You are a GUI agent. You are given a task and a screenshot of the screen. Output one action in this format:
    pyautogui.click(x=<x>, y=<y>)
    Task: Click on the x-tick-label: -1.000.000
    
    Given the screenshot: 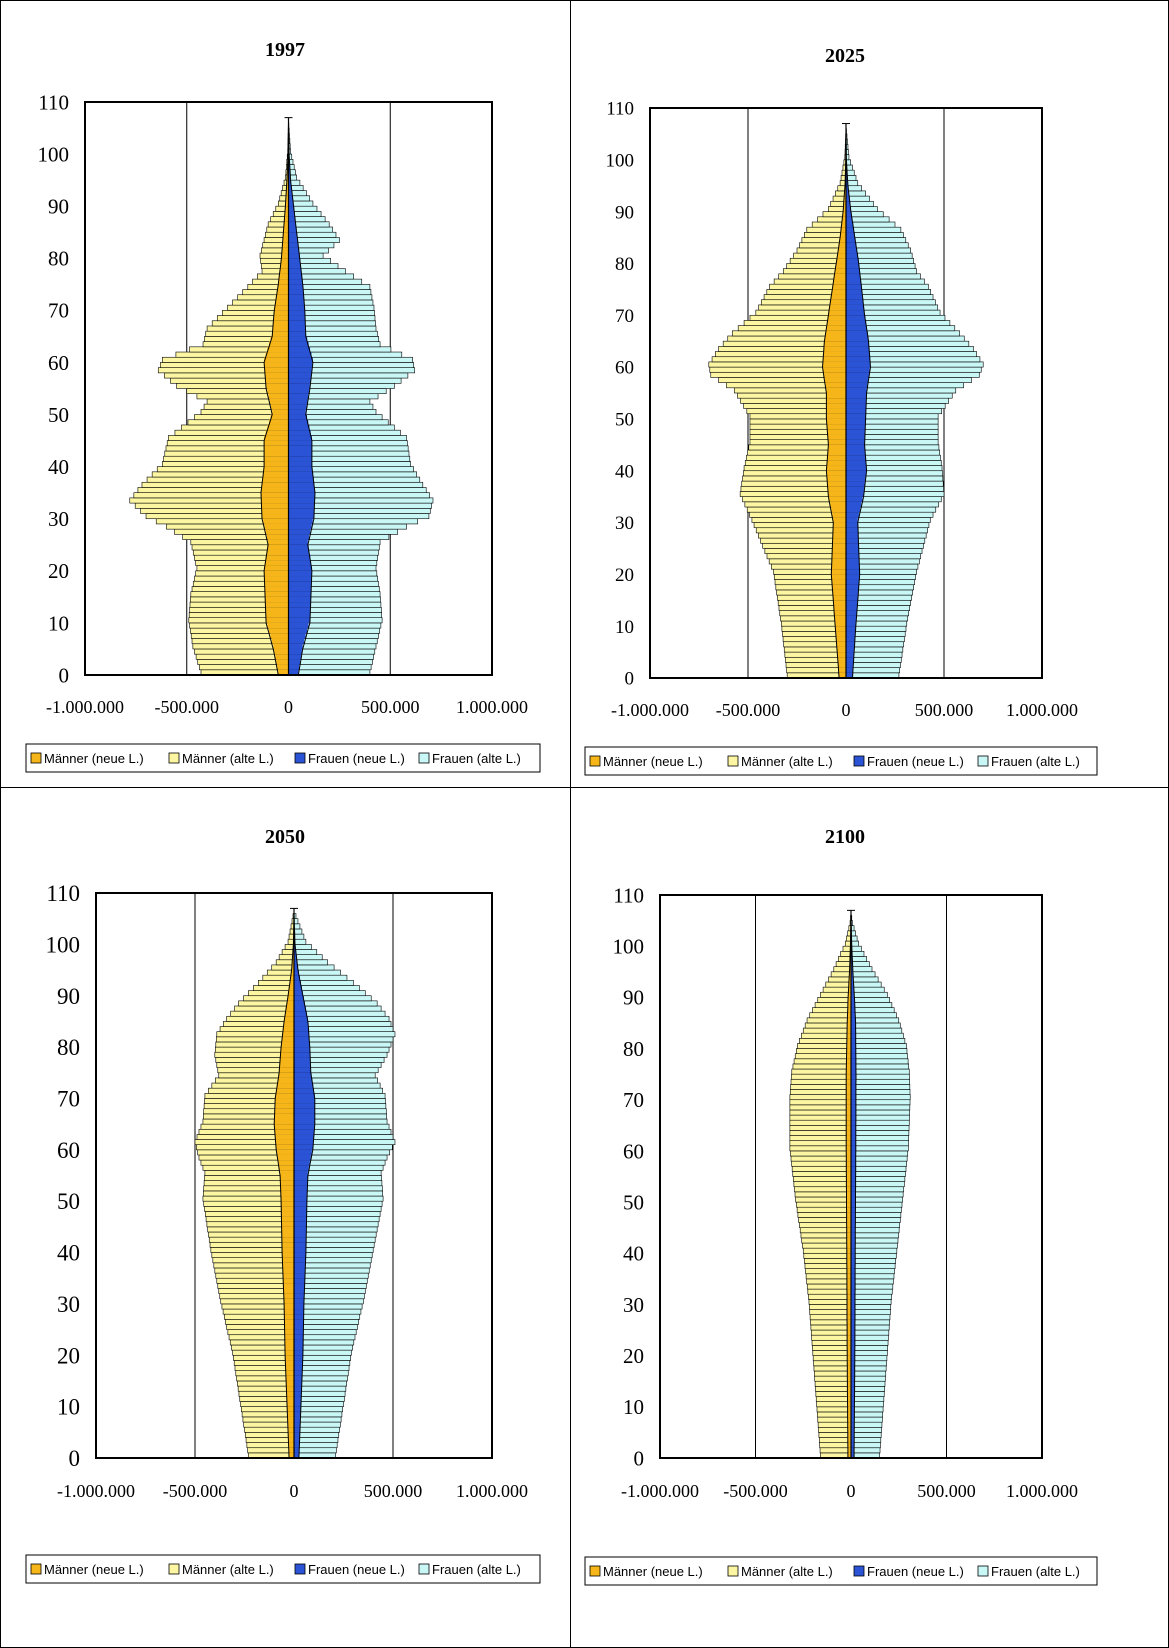 What is the action you would take?
    pyautogui.click(x=85, y=707)
    